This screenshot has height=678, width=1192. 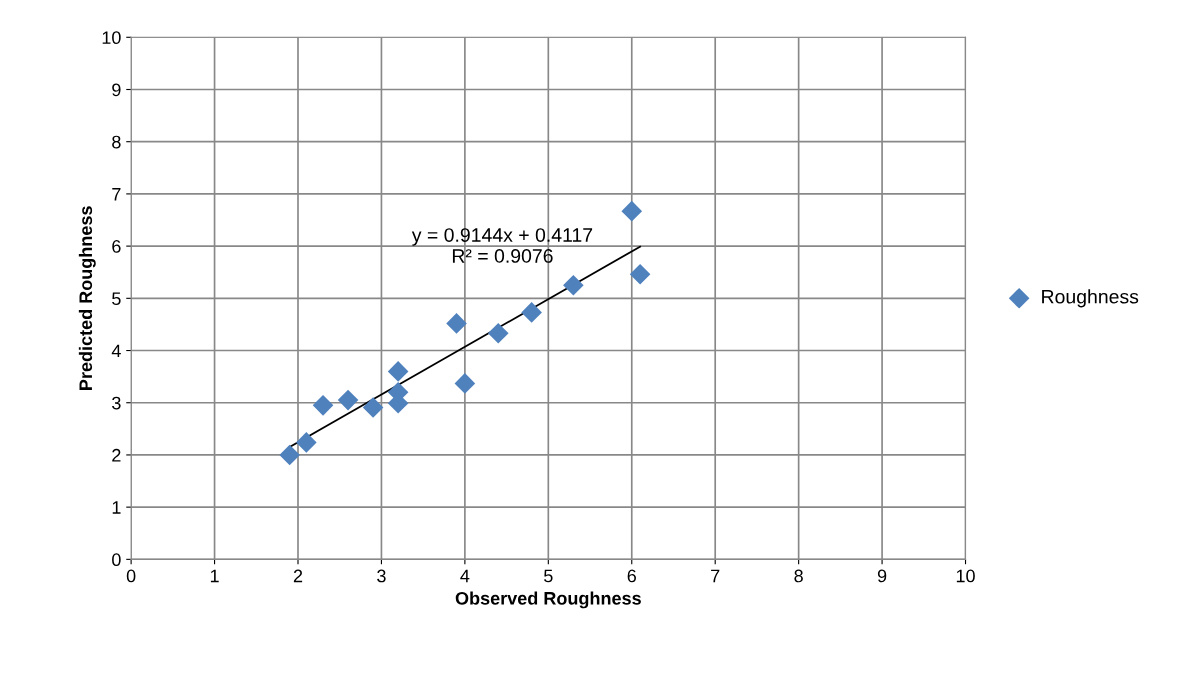 What do you see at coordinates (116, 194) in the screenshot?
I see `y-tick-label: 7` at bounding box center [116, 194].